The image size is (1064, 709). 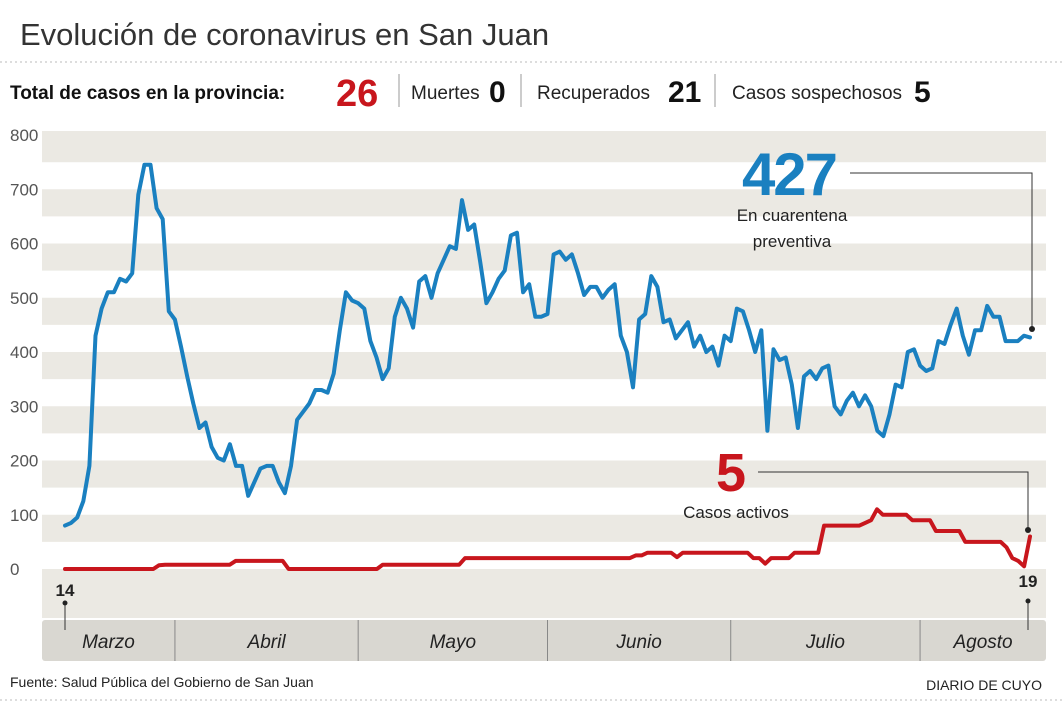 What do you see at coordinates (453, 642) in the screenshot?
I see `month-label: Mayo` at bounding box center [453, 642].